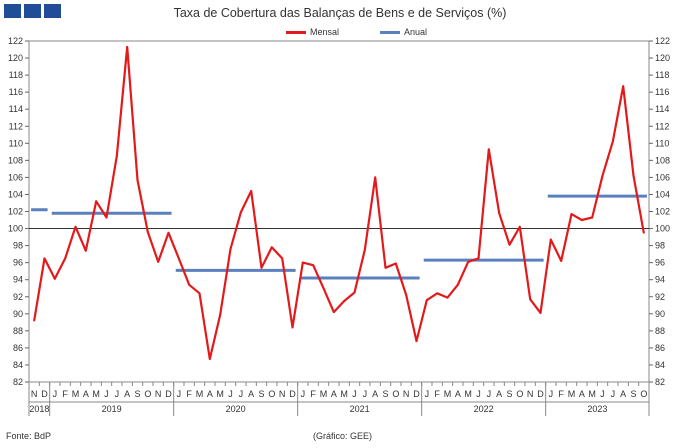 This screenshot has height=448, width=680. Describe the element at coordinates (662, 229) in the screenshot. I see `y-tick-label-right: 100` at that location.